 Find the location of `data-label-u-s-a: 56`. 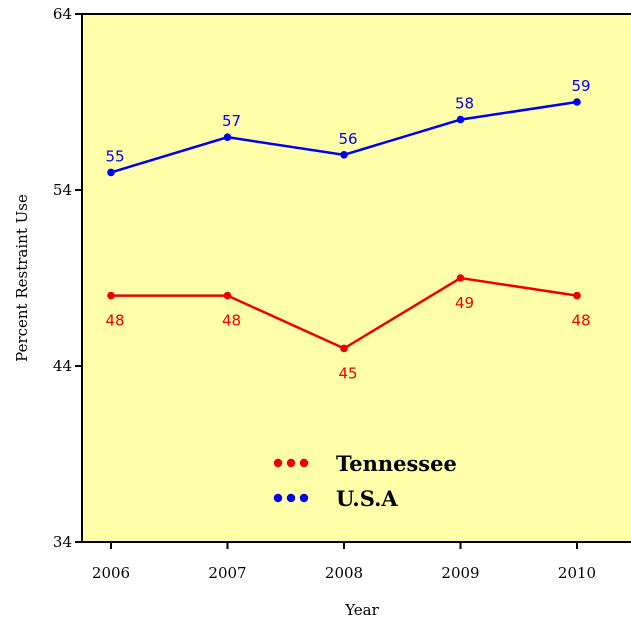

data-label-u-s-a: 56 is located at coordinates (347, 139).